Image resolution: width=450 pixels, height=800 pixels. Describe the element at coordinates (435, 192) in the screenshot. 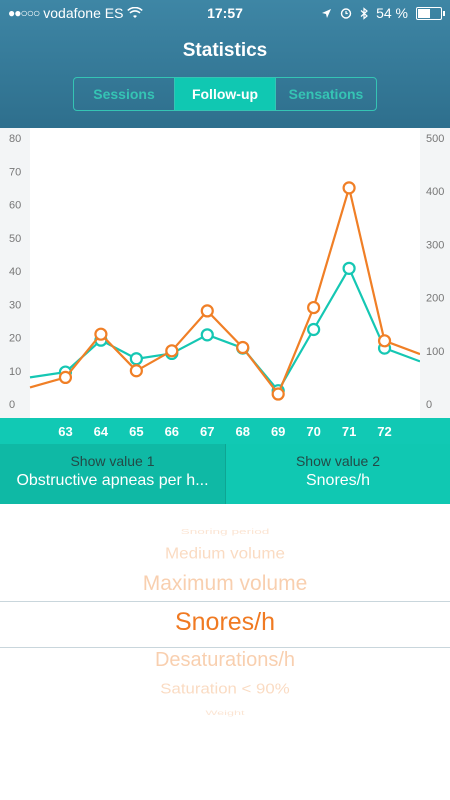

I see `y-right-tick-label: 400` at that location.